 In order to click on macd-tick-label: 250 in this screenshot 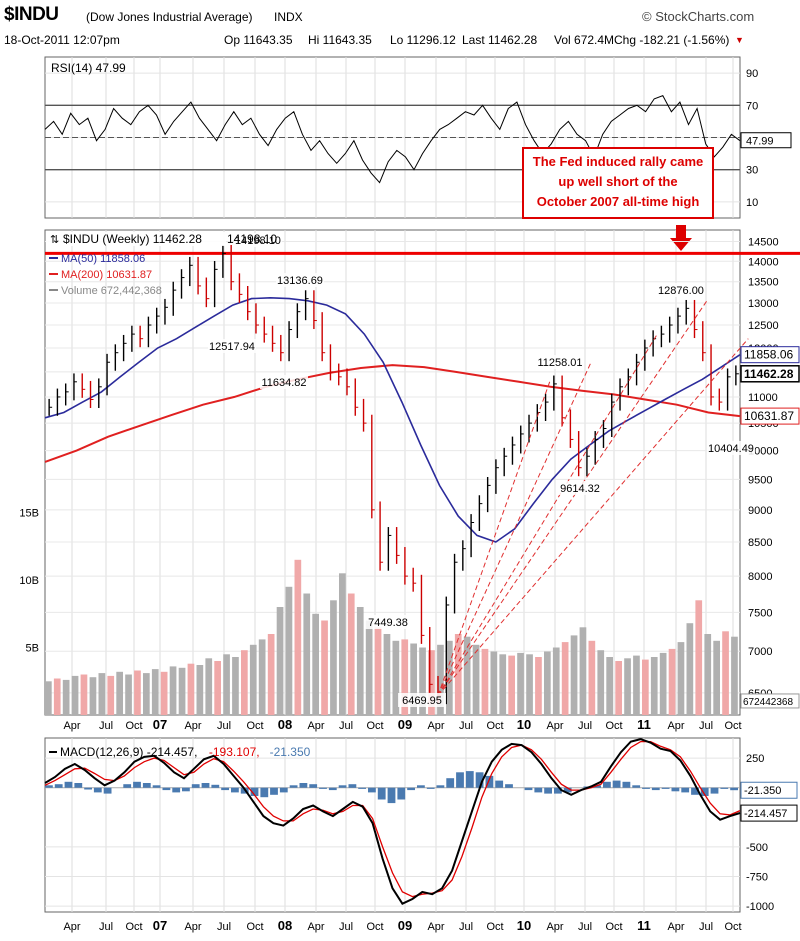, I will do `click(755, 759)`.